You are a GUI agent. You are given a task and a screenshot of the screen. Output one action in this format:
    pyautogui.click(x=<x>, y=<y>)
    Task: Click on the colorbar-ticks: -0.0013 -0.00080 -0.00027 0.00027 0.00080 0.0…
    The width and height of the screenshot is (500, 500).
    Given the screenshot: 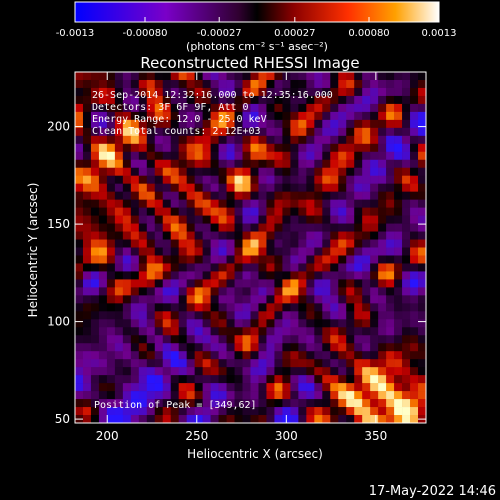 What is the action you would take?
    pyautogui.click(x=256, y=28)
    